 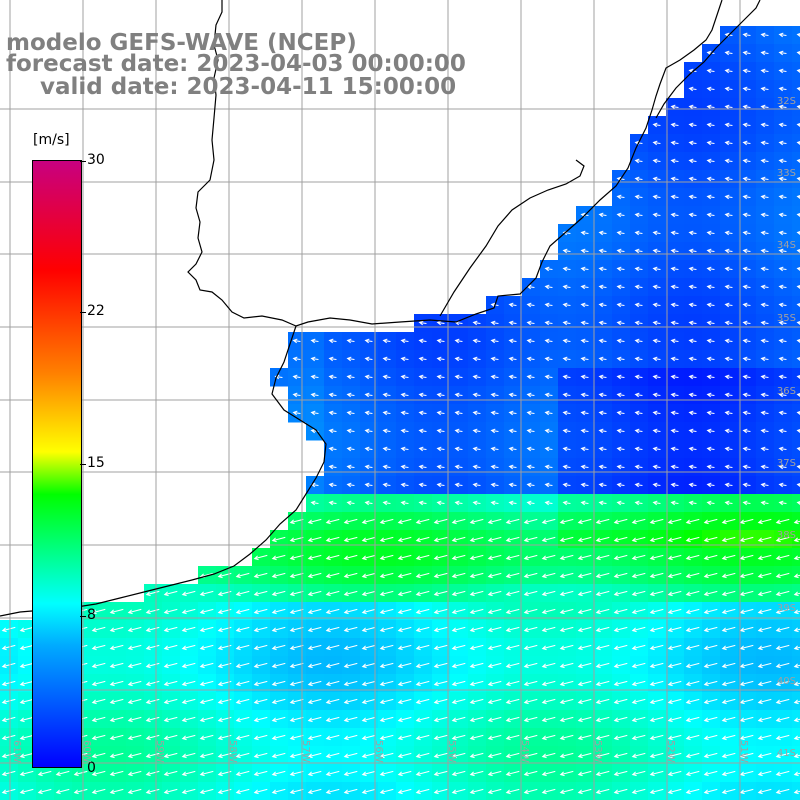 I want to click on lat-label: 33S, so click(x=786, y=173).